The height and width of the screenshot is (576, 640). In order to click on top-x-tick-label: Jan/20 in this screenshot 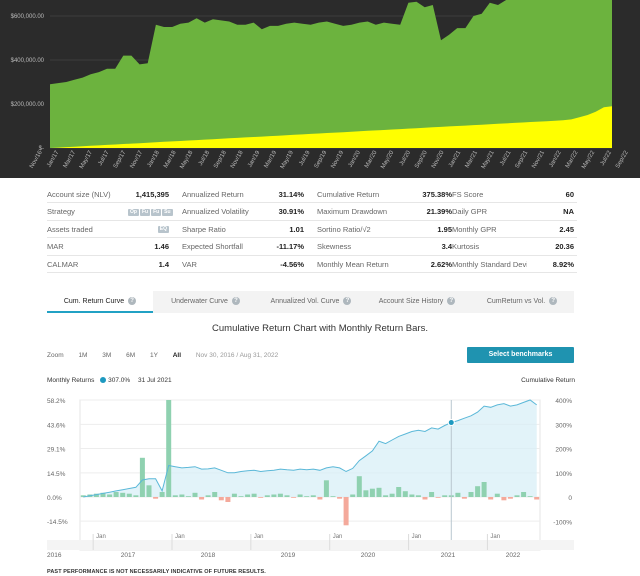, I will do `click(355, 158)`.